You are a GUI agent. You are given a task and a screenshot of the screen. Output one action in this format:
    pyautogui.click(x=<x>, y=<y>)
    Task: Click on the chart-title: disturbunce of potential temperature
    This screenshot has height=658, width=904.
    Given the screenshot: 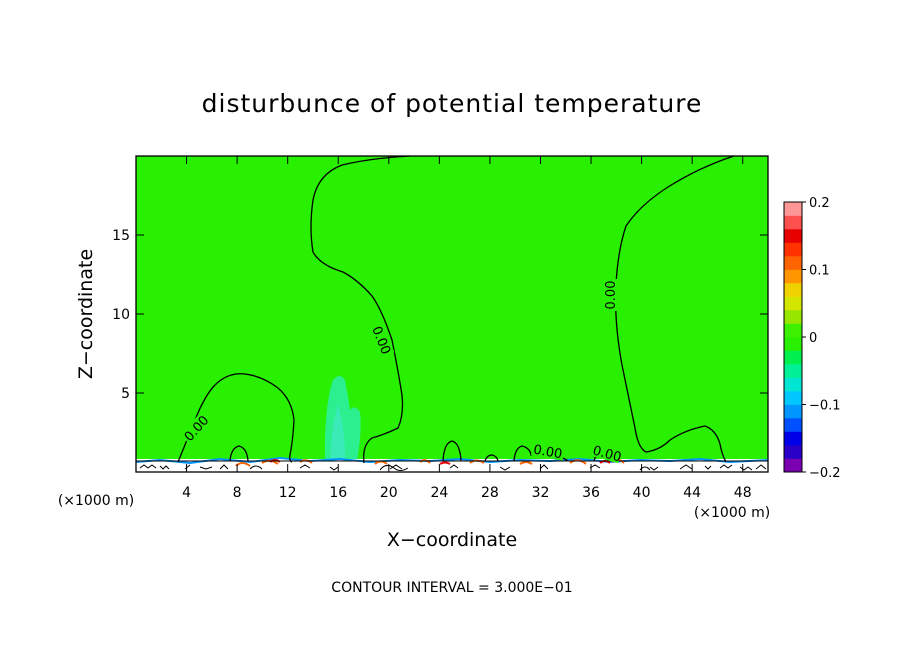 What is the action you would take?
    pyautogui.click(x=452, y=103)
    